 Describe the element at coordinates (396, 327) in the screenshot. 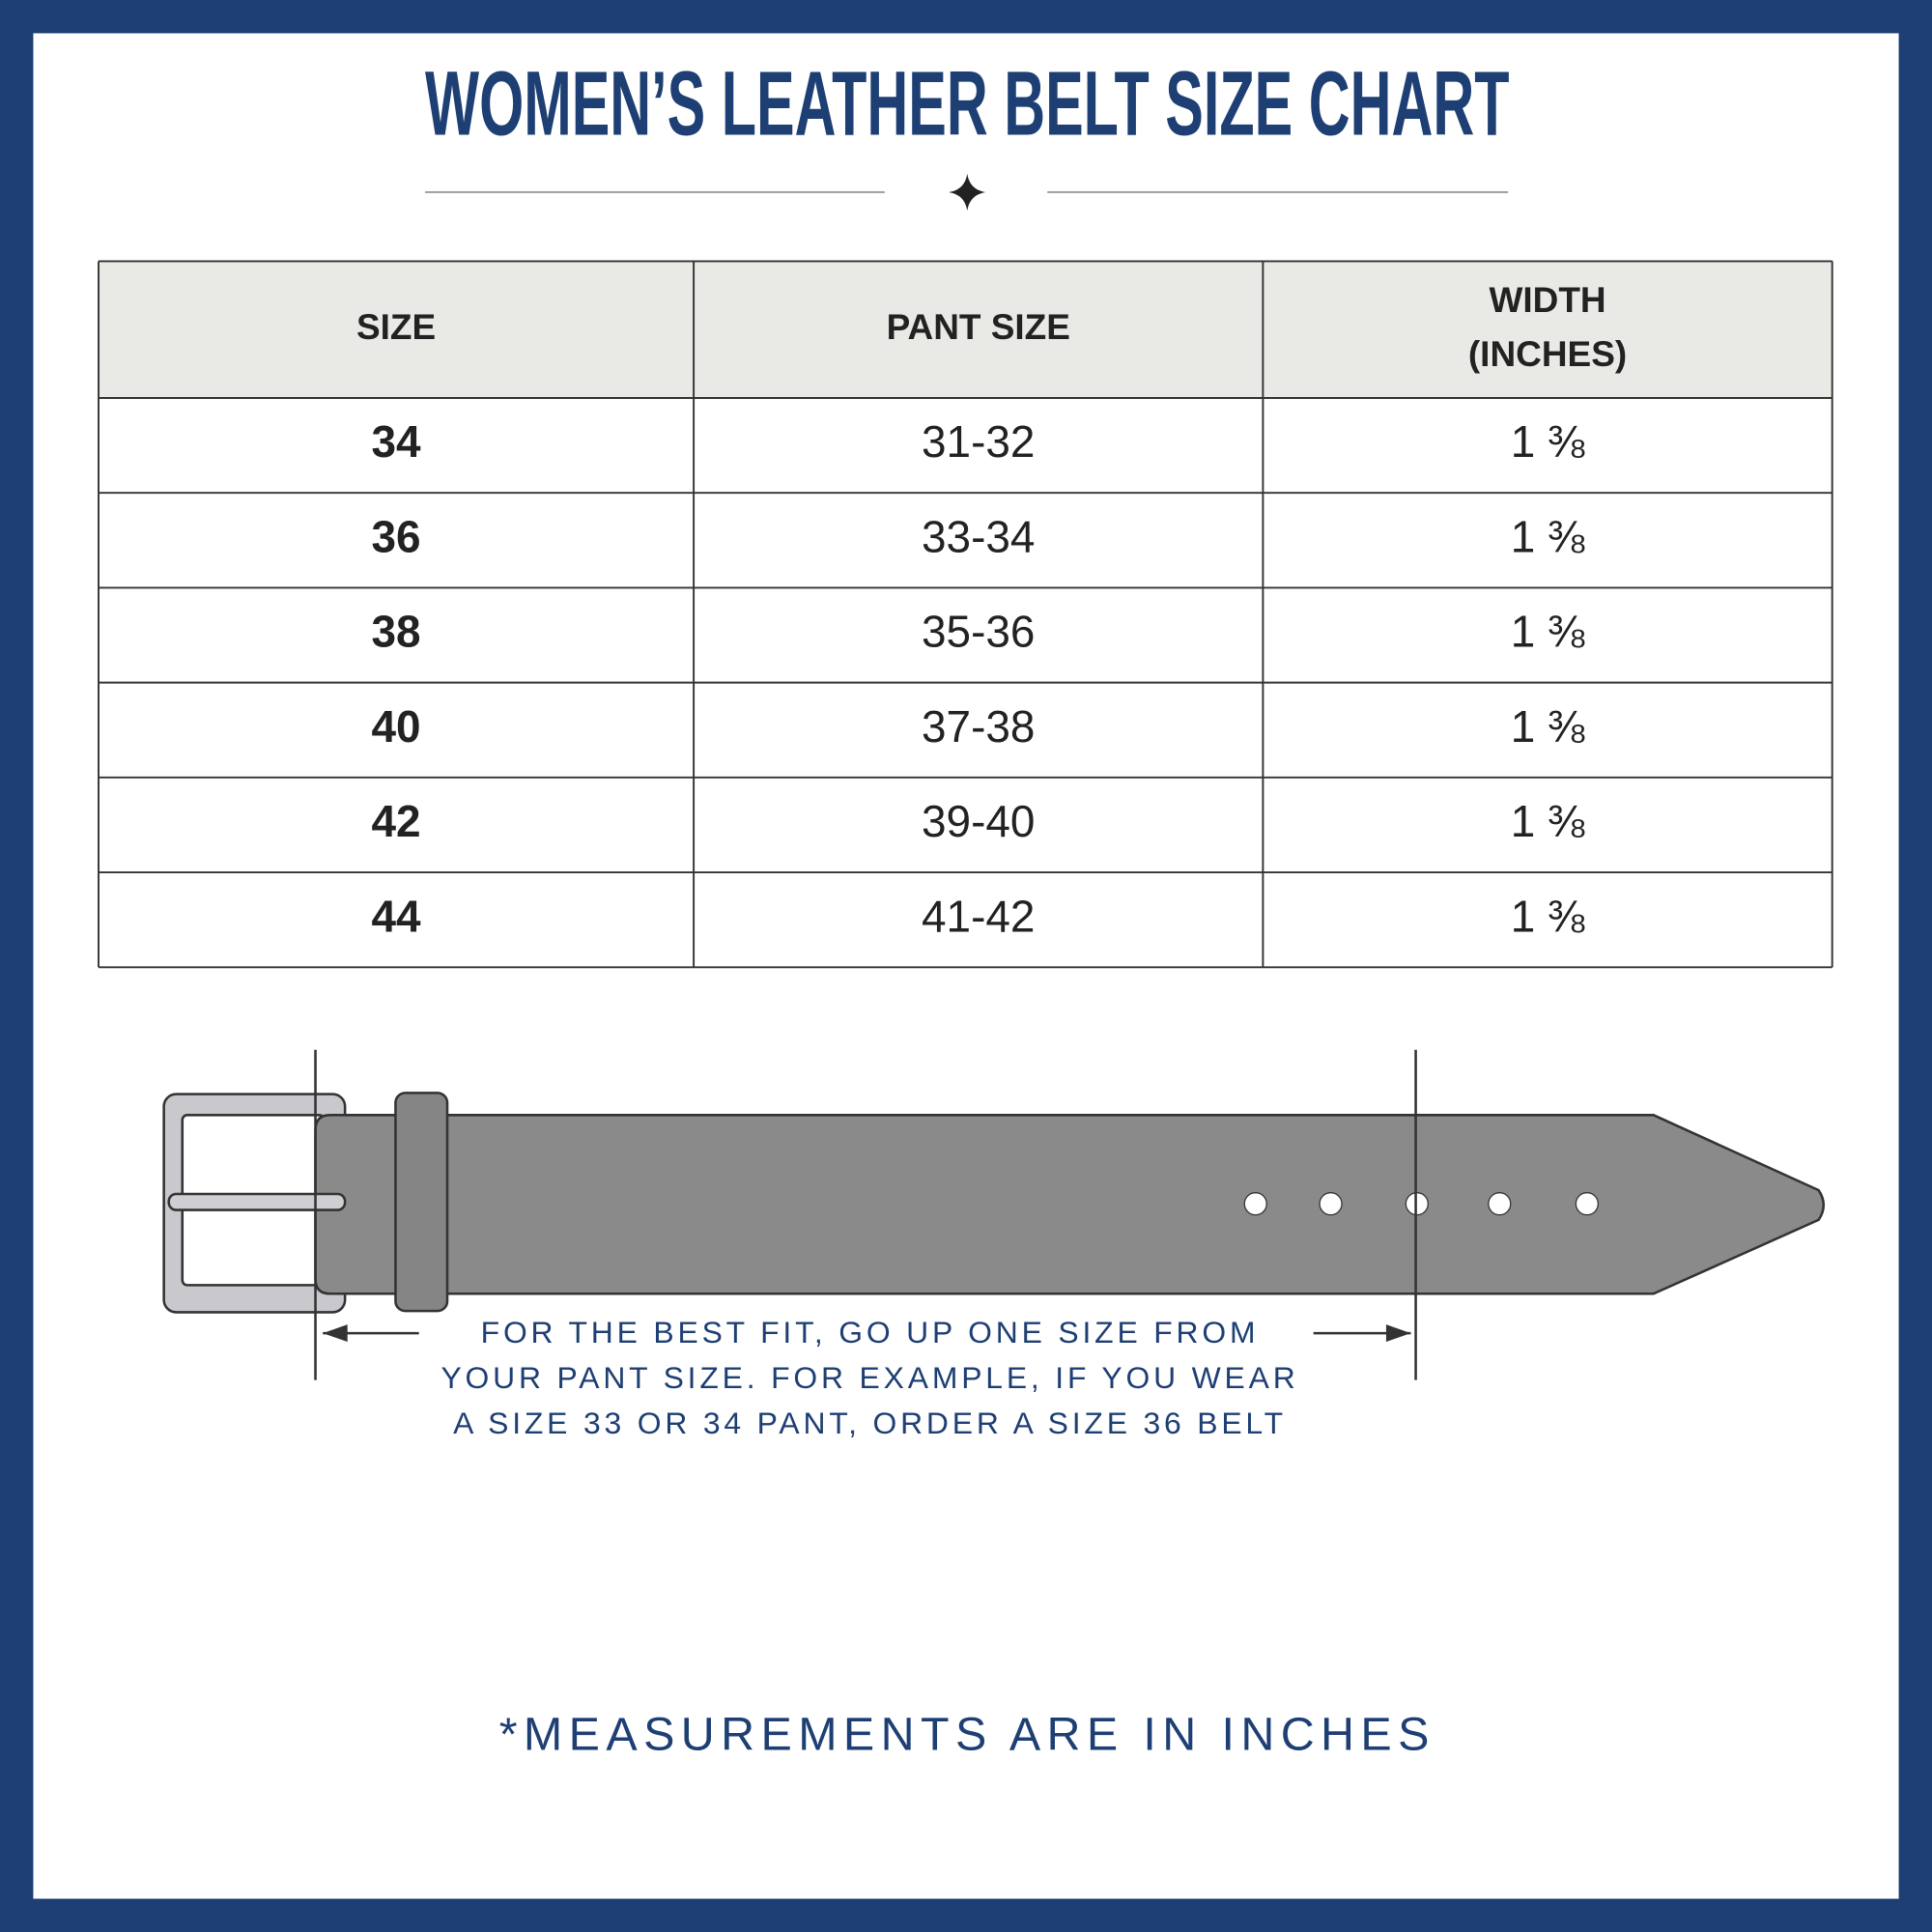

I see `column-header: SIZE` at that location.